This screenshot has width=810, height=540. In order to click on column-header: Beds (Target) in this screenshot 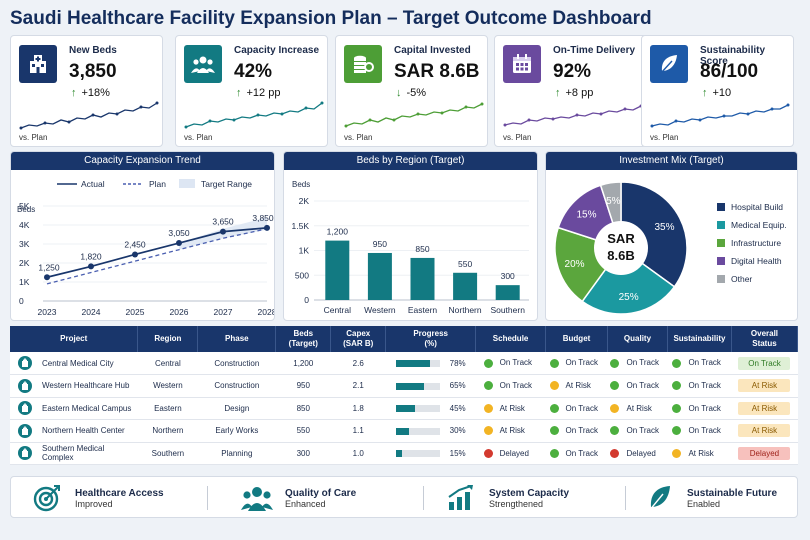, I will do `click(303, 339)`.